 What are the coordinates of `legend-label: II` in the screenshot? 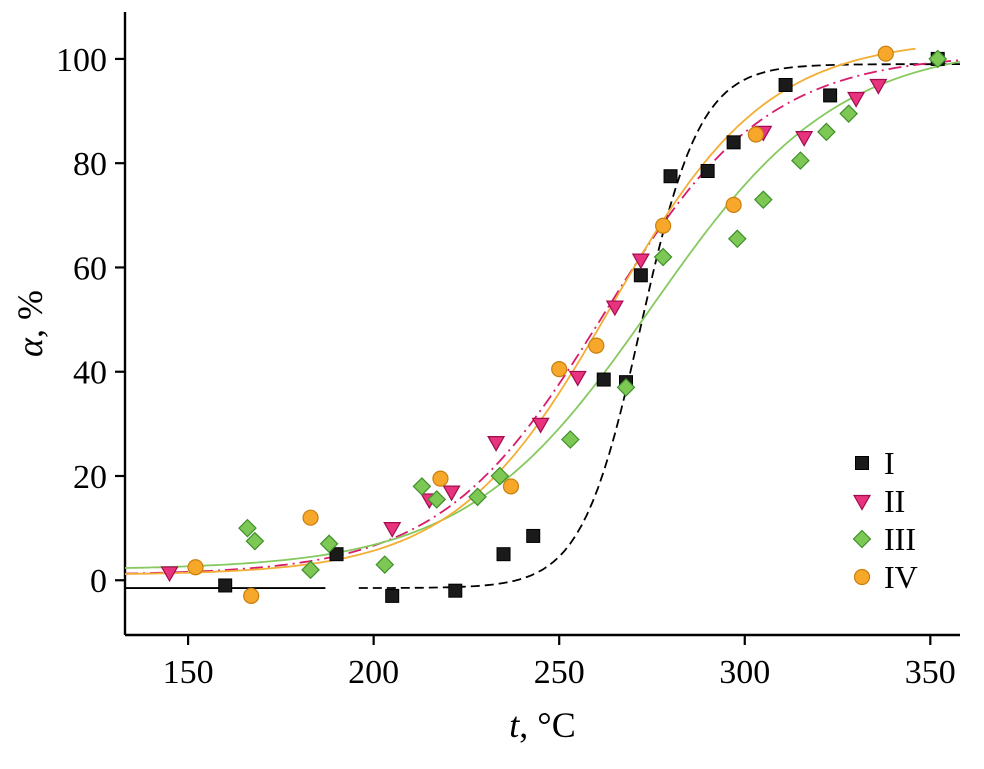 It's located at (894, 501).